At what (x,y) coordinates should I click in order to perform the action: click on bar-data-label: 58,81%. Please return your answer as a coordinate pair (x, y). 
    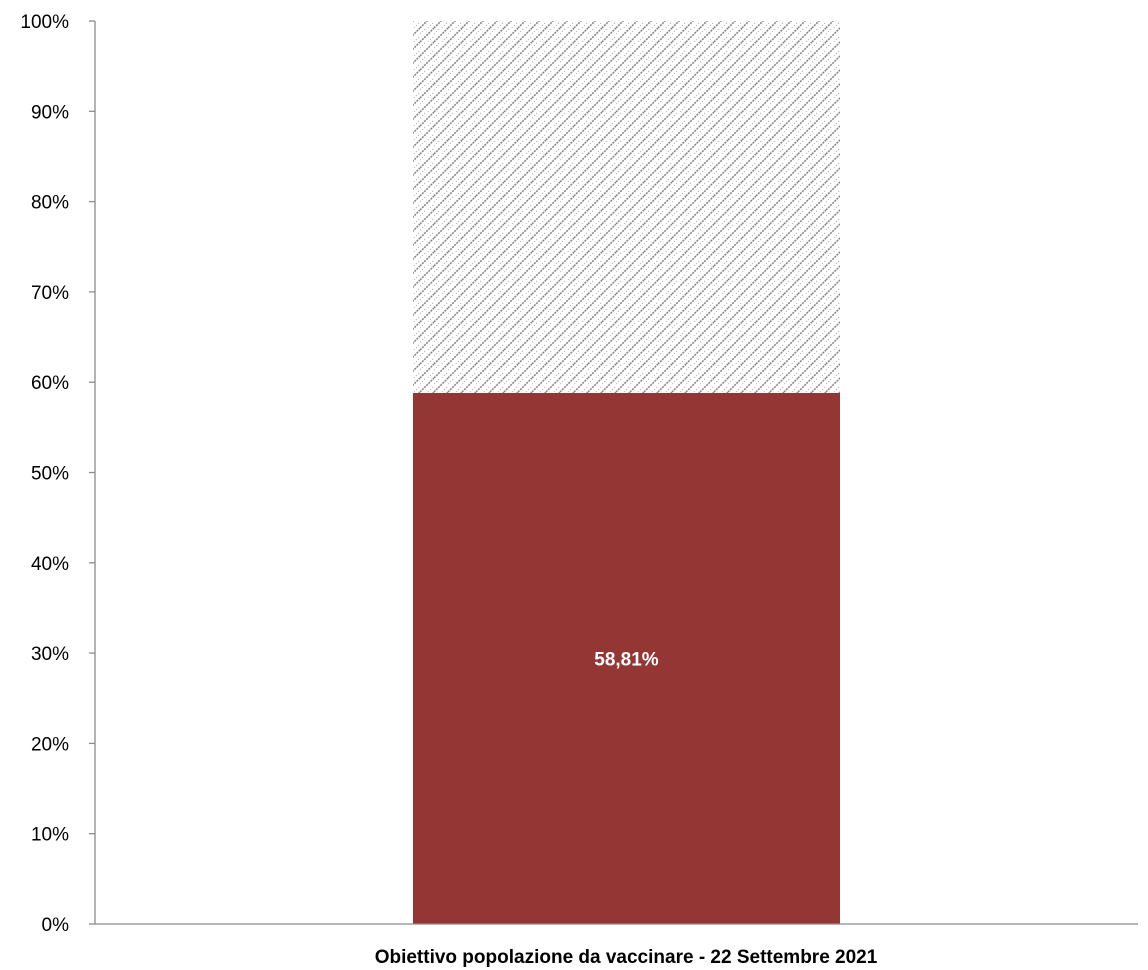
    Looking at the image, I should click on (626, 659).